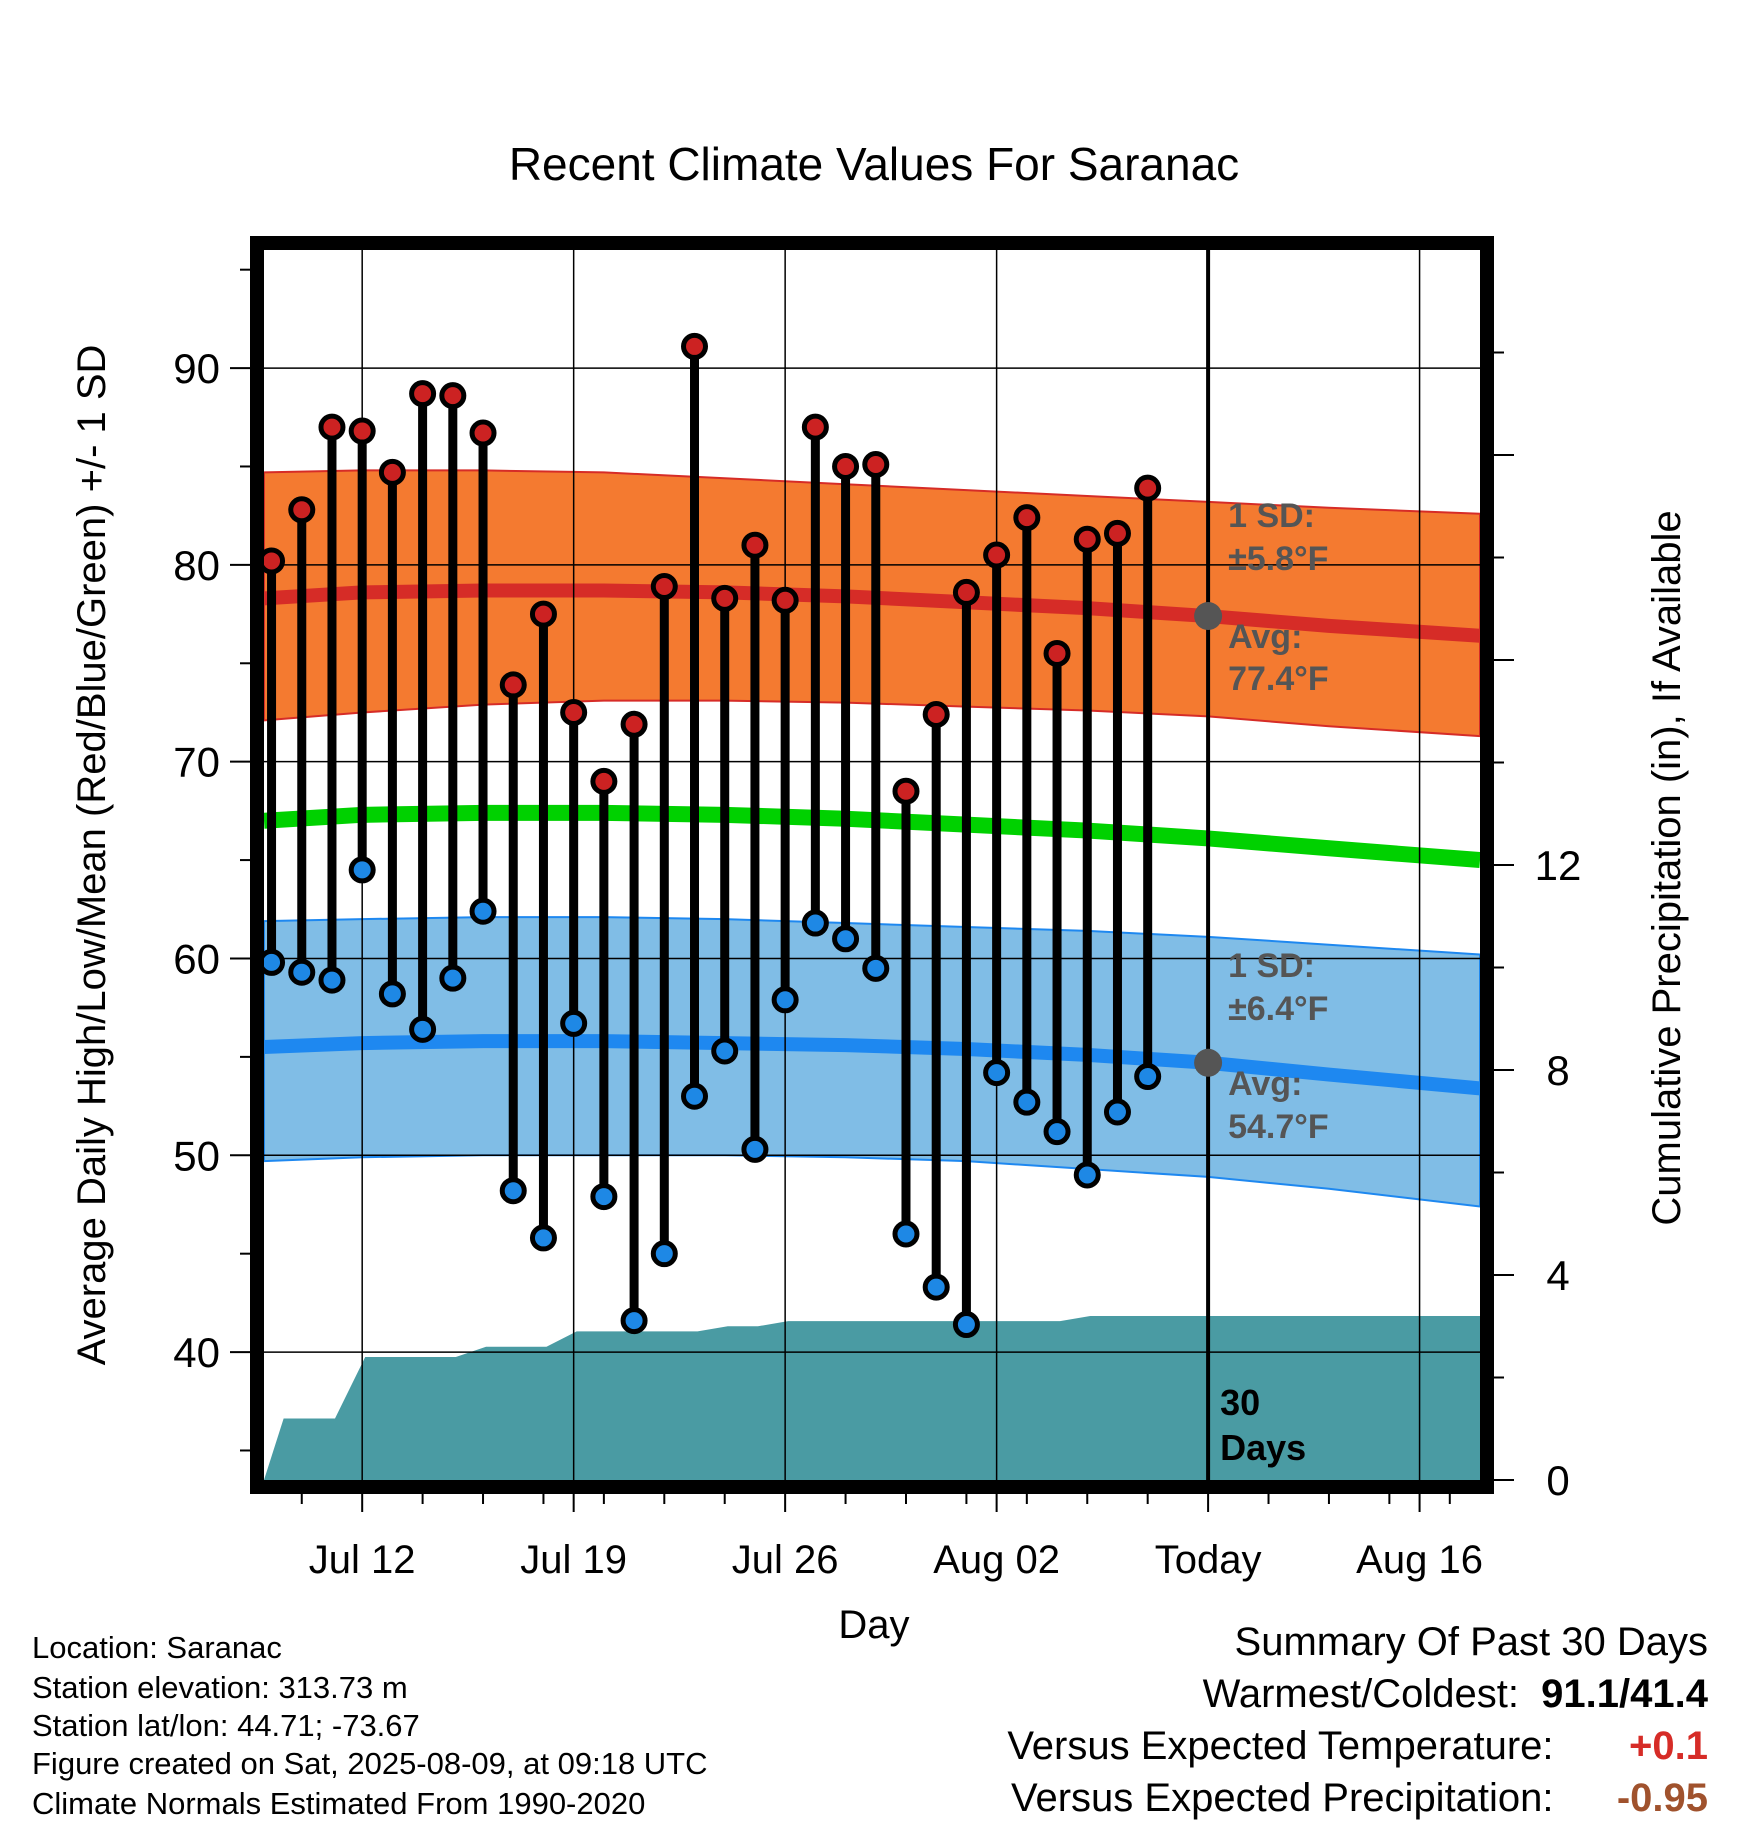  I want to click on normal-low-line, so click(872, 1065).